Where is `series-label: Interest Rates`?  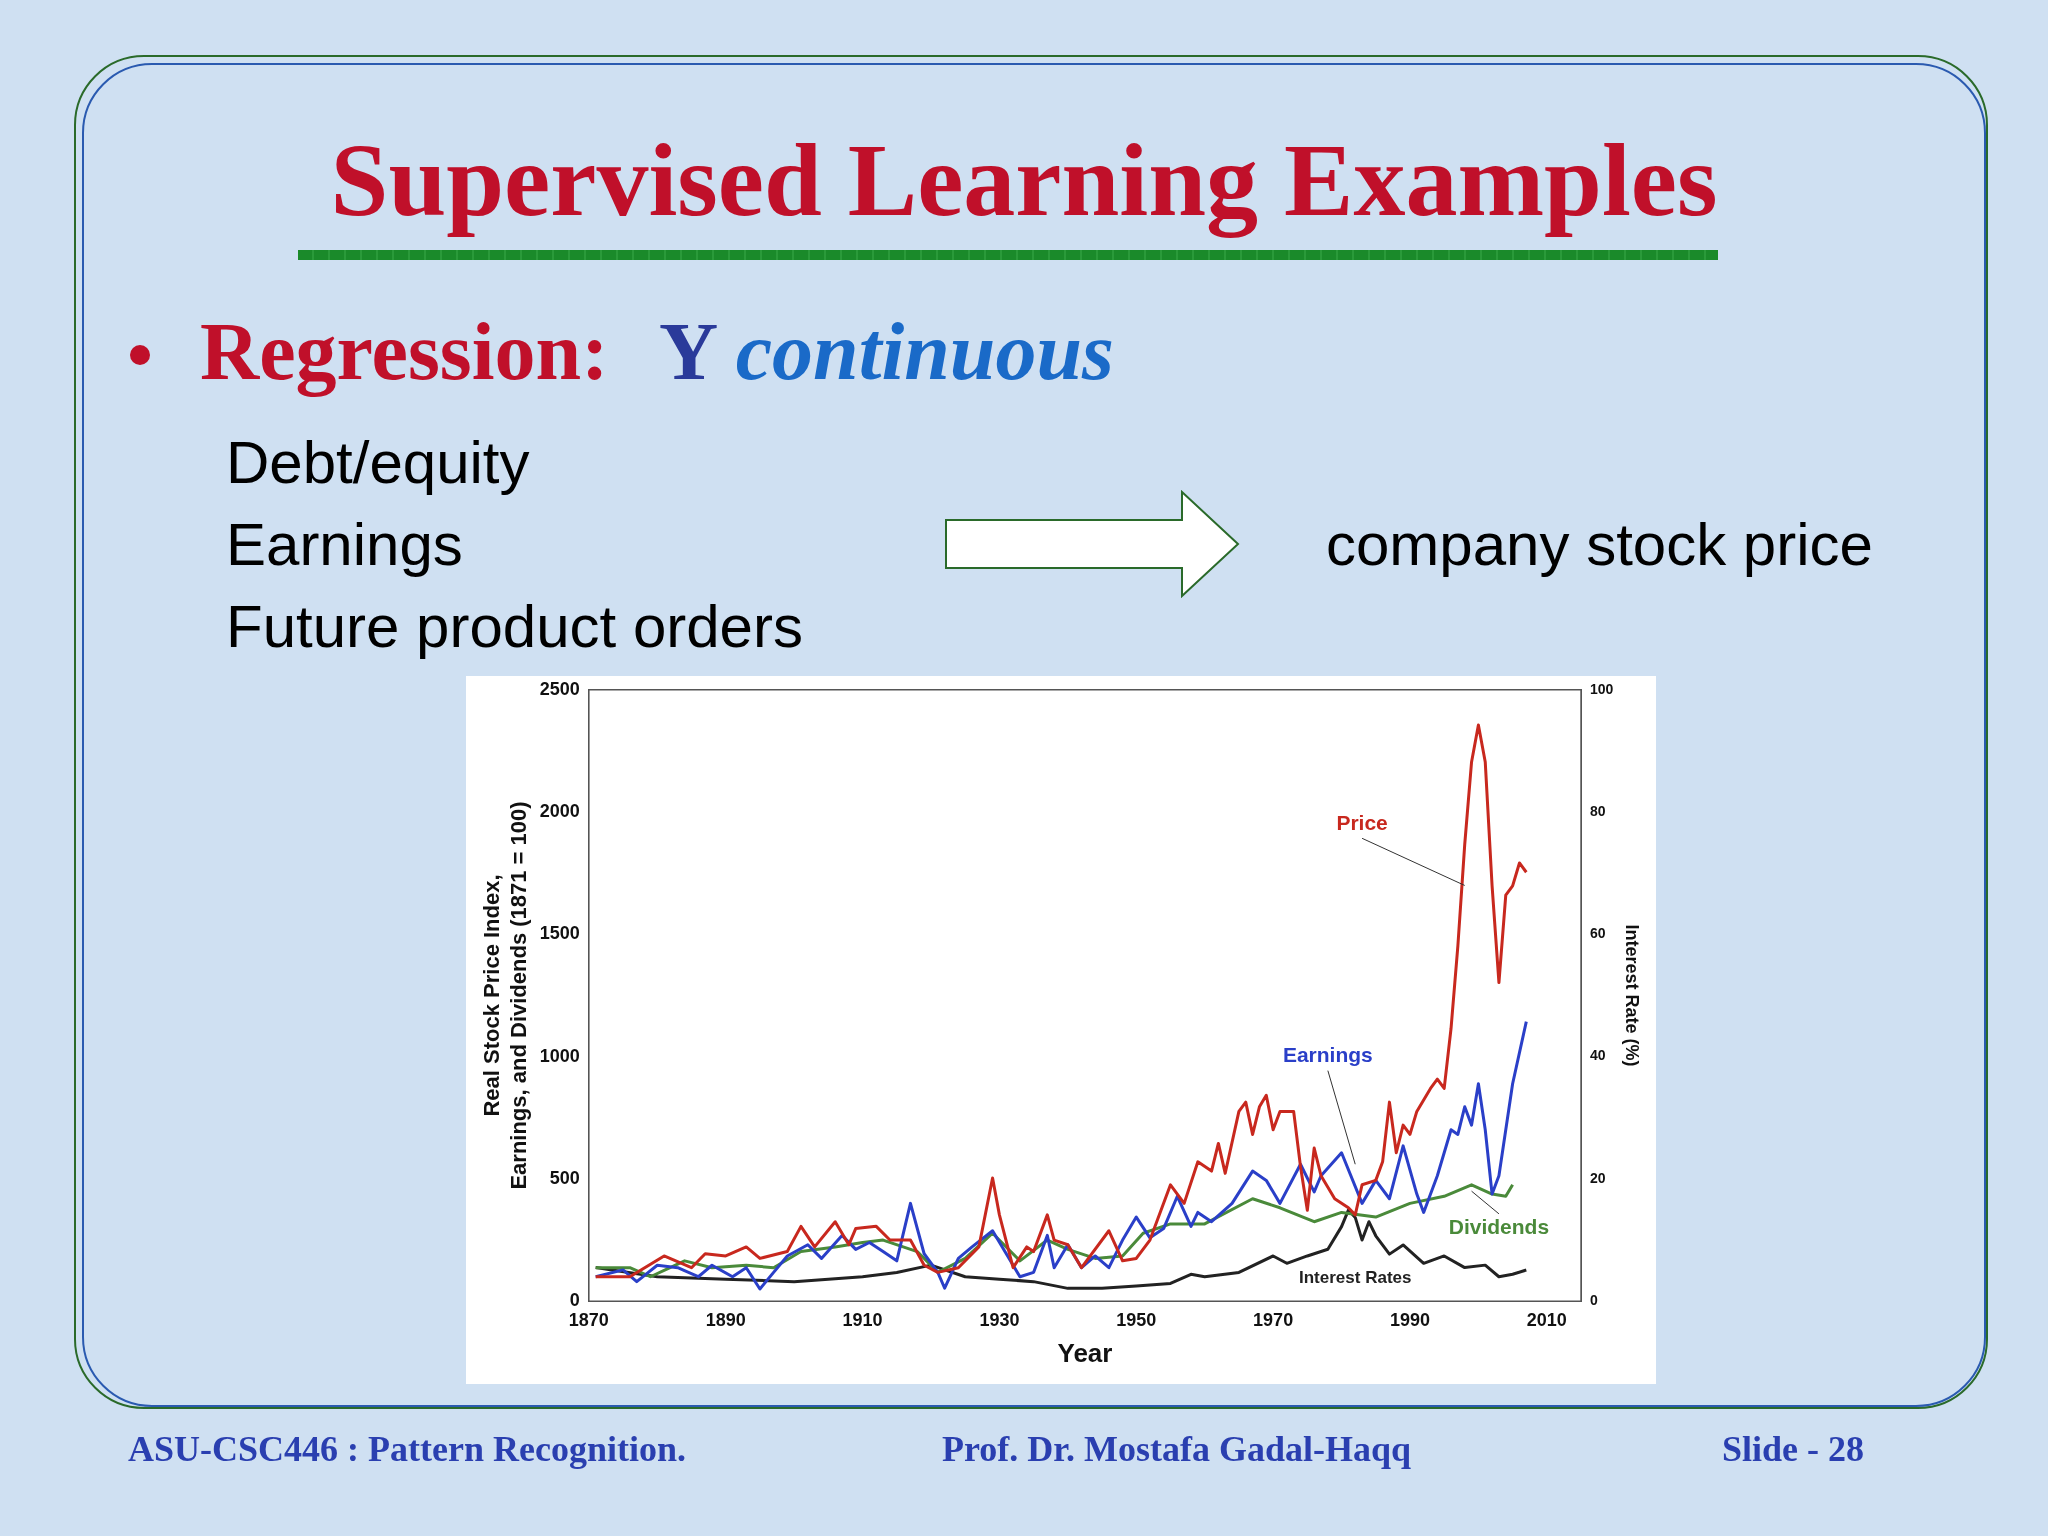
series-label: Interest Rates is located at coordinates (1355, 1277).